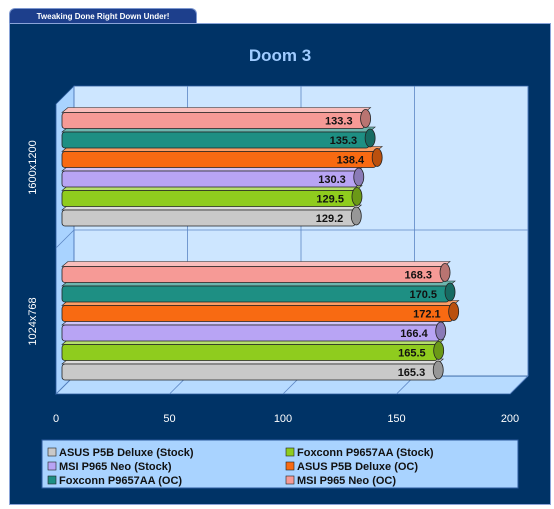 The height and width of the screenshot is (509, 554). I want to click on bar: 172.1, so click(260, 311).